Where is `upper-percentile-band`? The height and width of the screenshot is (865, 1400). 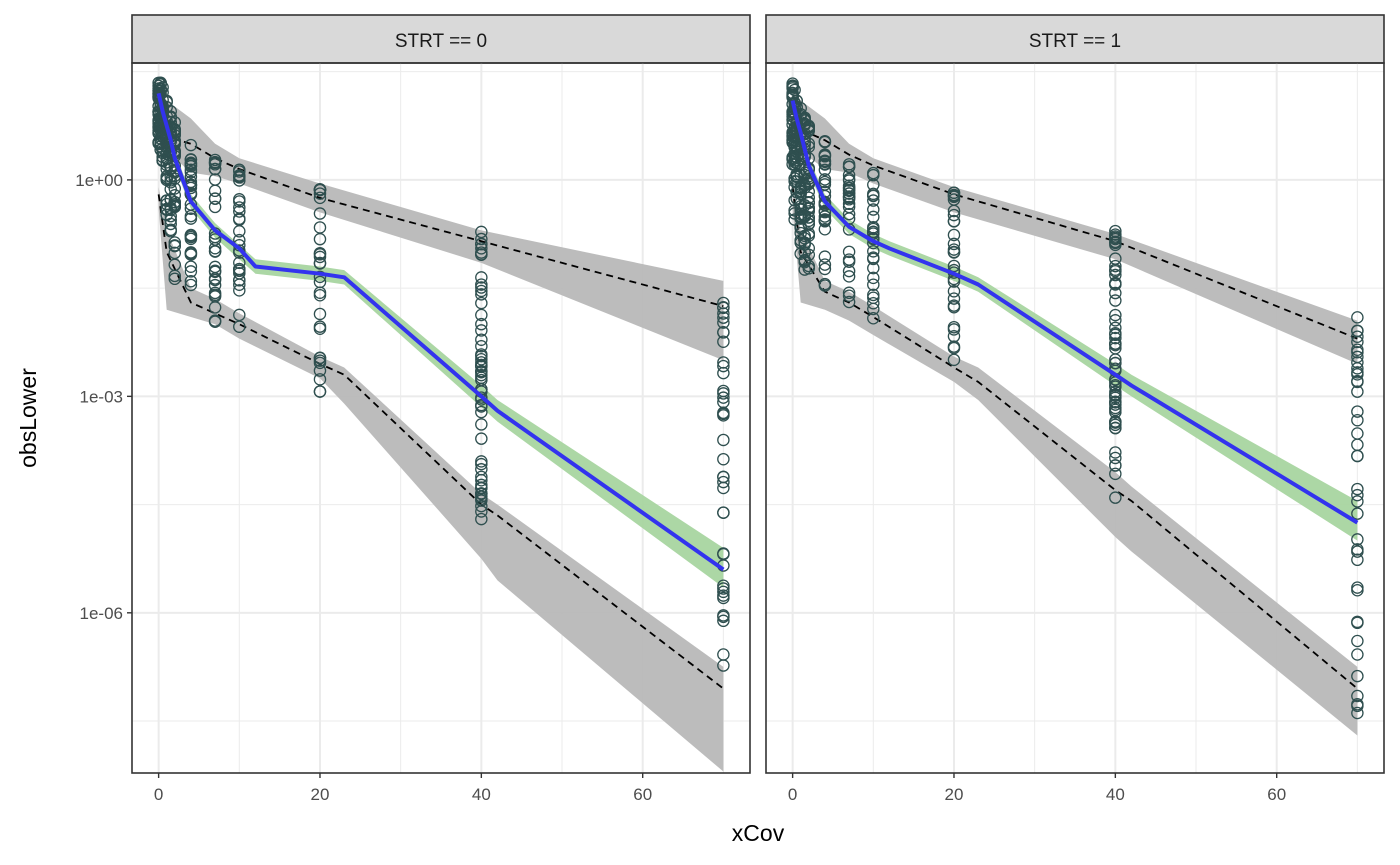
upper-percentile-band is located at coordinates (1075, 225).